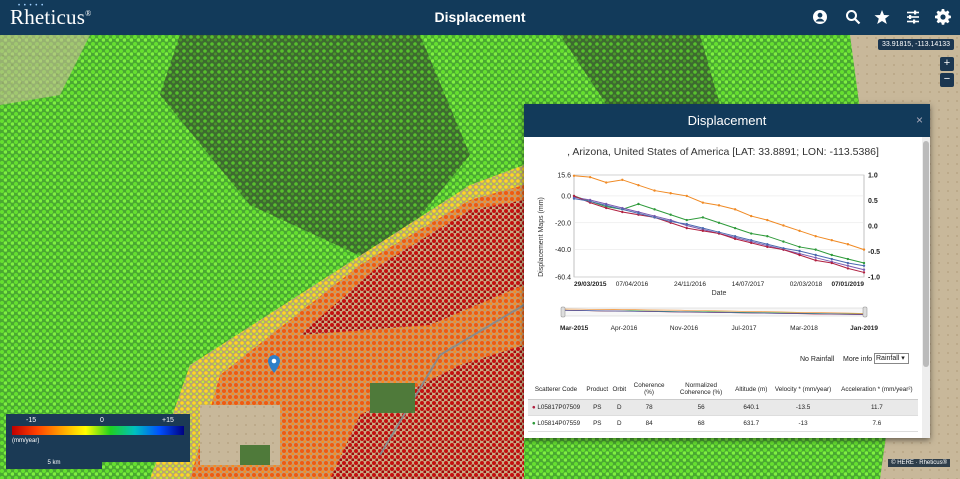  What do you see at coordinates (751, 423) in the screenshot?
I see `altitude-cell: 631.7` at bounding box center [751, 423].